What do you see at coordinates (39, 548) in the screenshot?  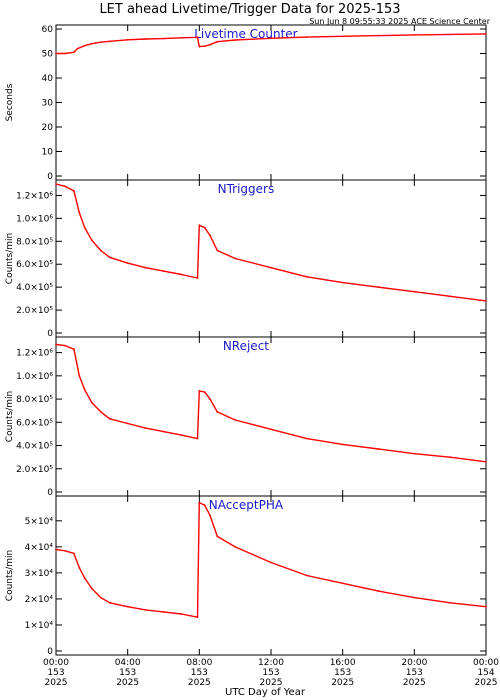 I see `y-tick-label: 4×10⁴` at bounding box center [39, 548].